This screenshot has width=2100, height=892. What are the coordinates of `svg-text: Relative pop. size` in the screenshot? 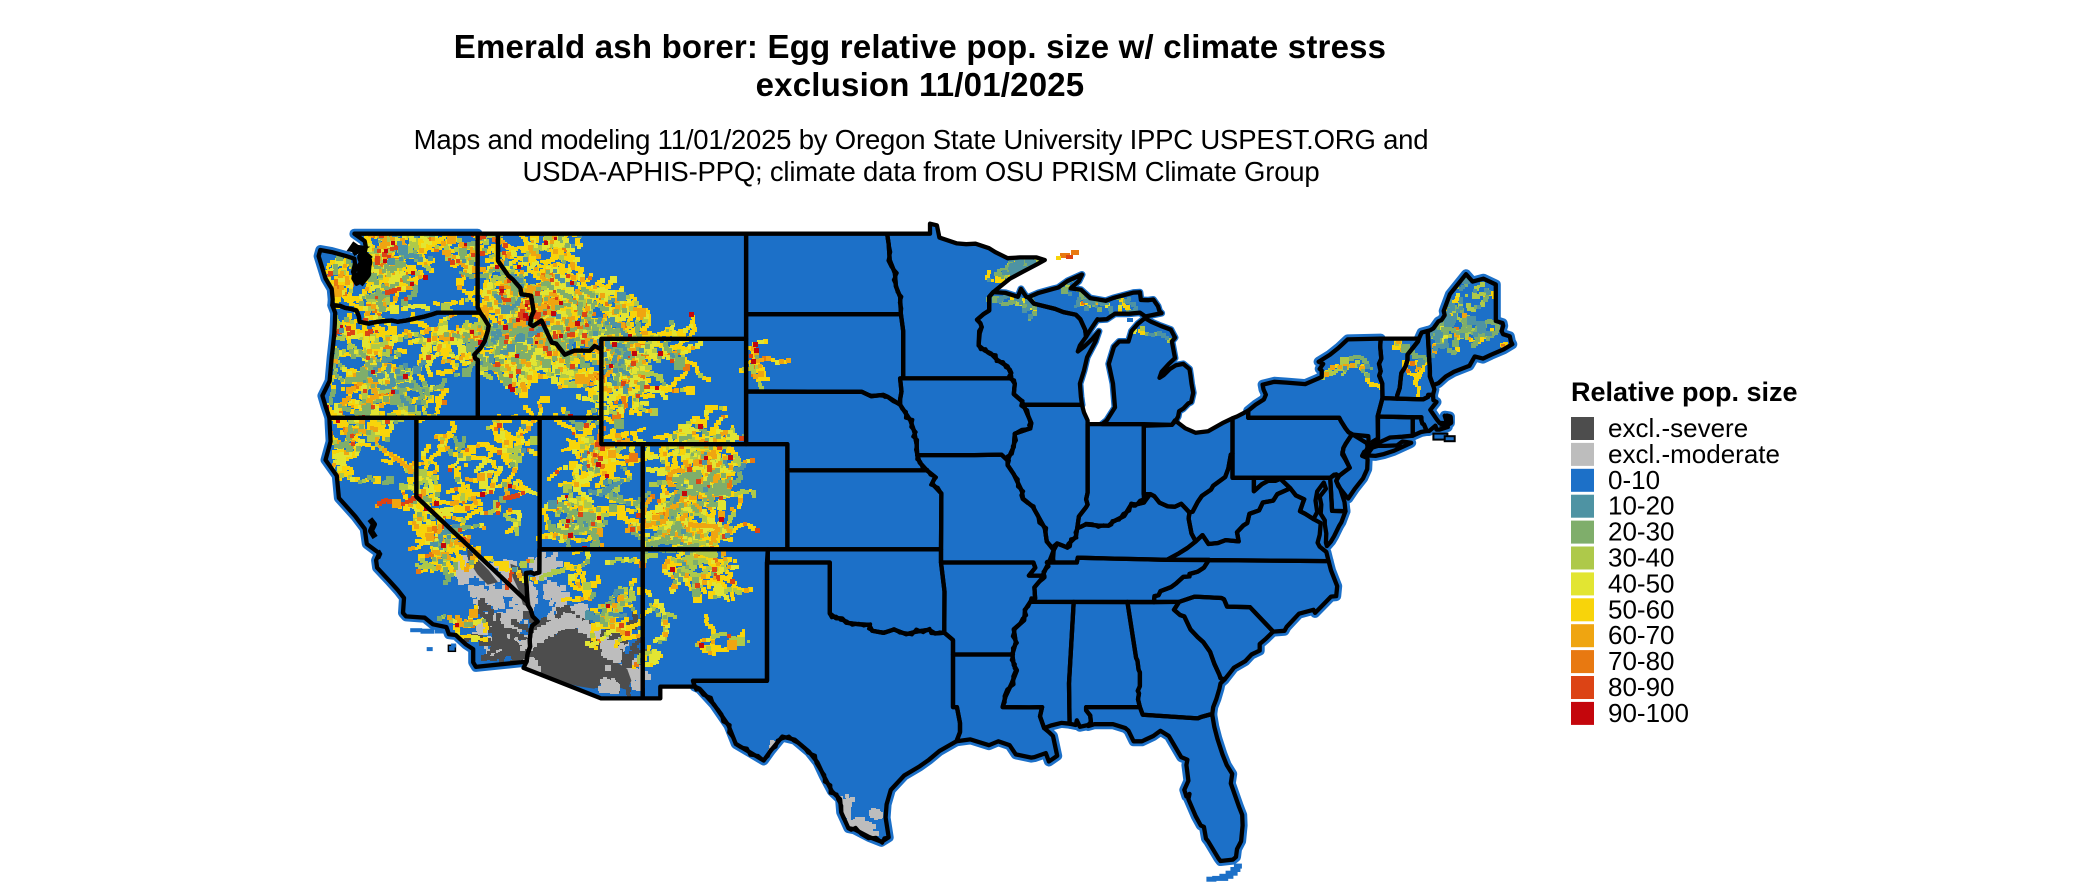 It's located at (1684, 392).